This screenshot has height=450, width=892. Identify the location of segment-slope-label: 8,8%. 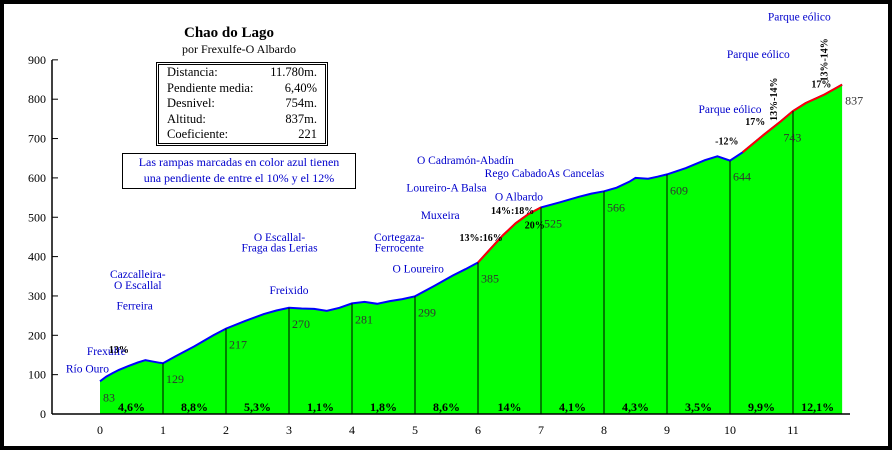
(194, 407).